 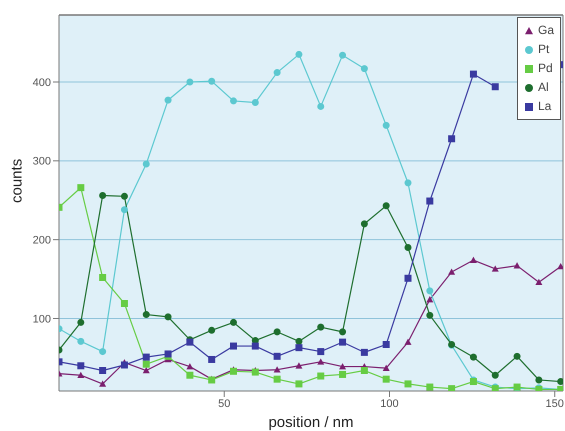 What do you see at coordinates (41, 82) in the screenshot?
I see `y-tick-label: 400` at bounding box center [41, 82].